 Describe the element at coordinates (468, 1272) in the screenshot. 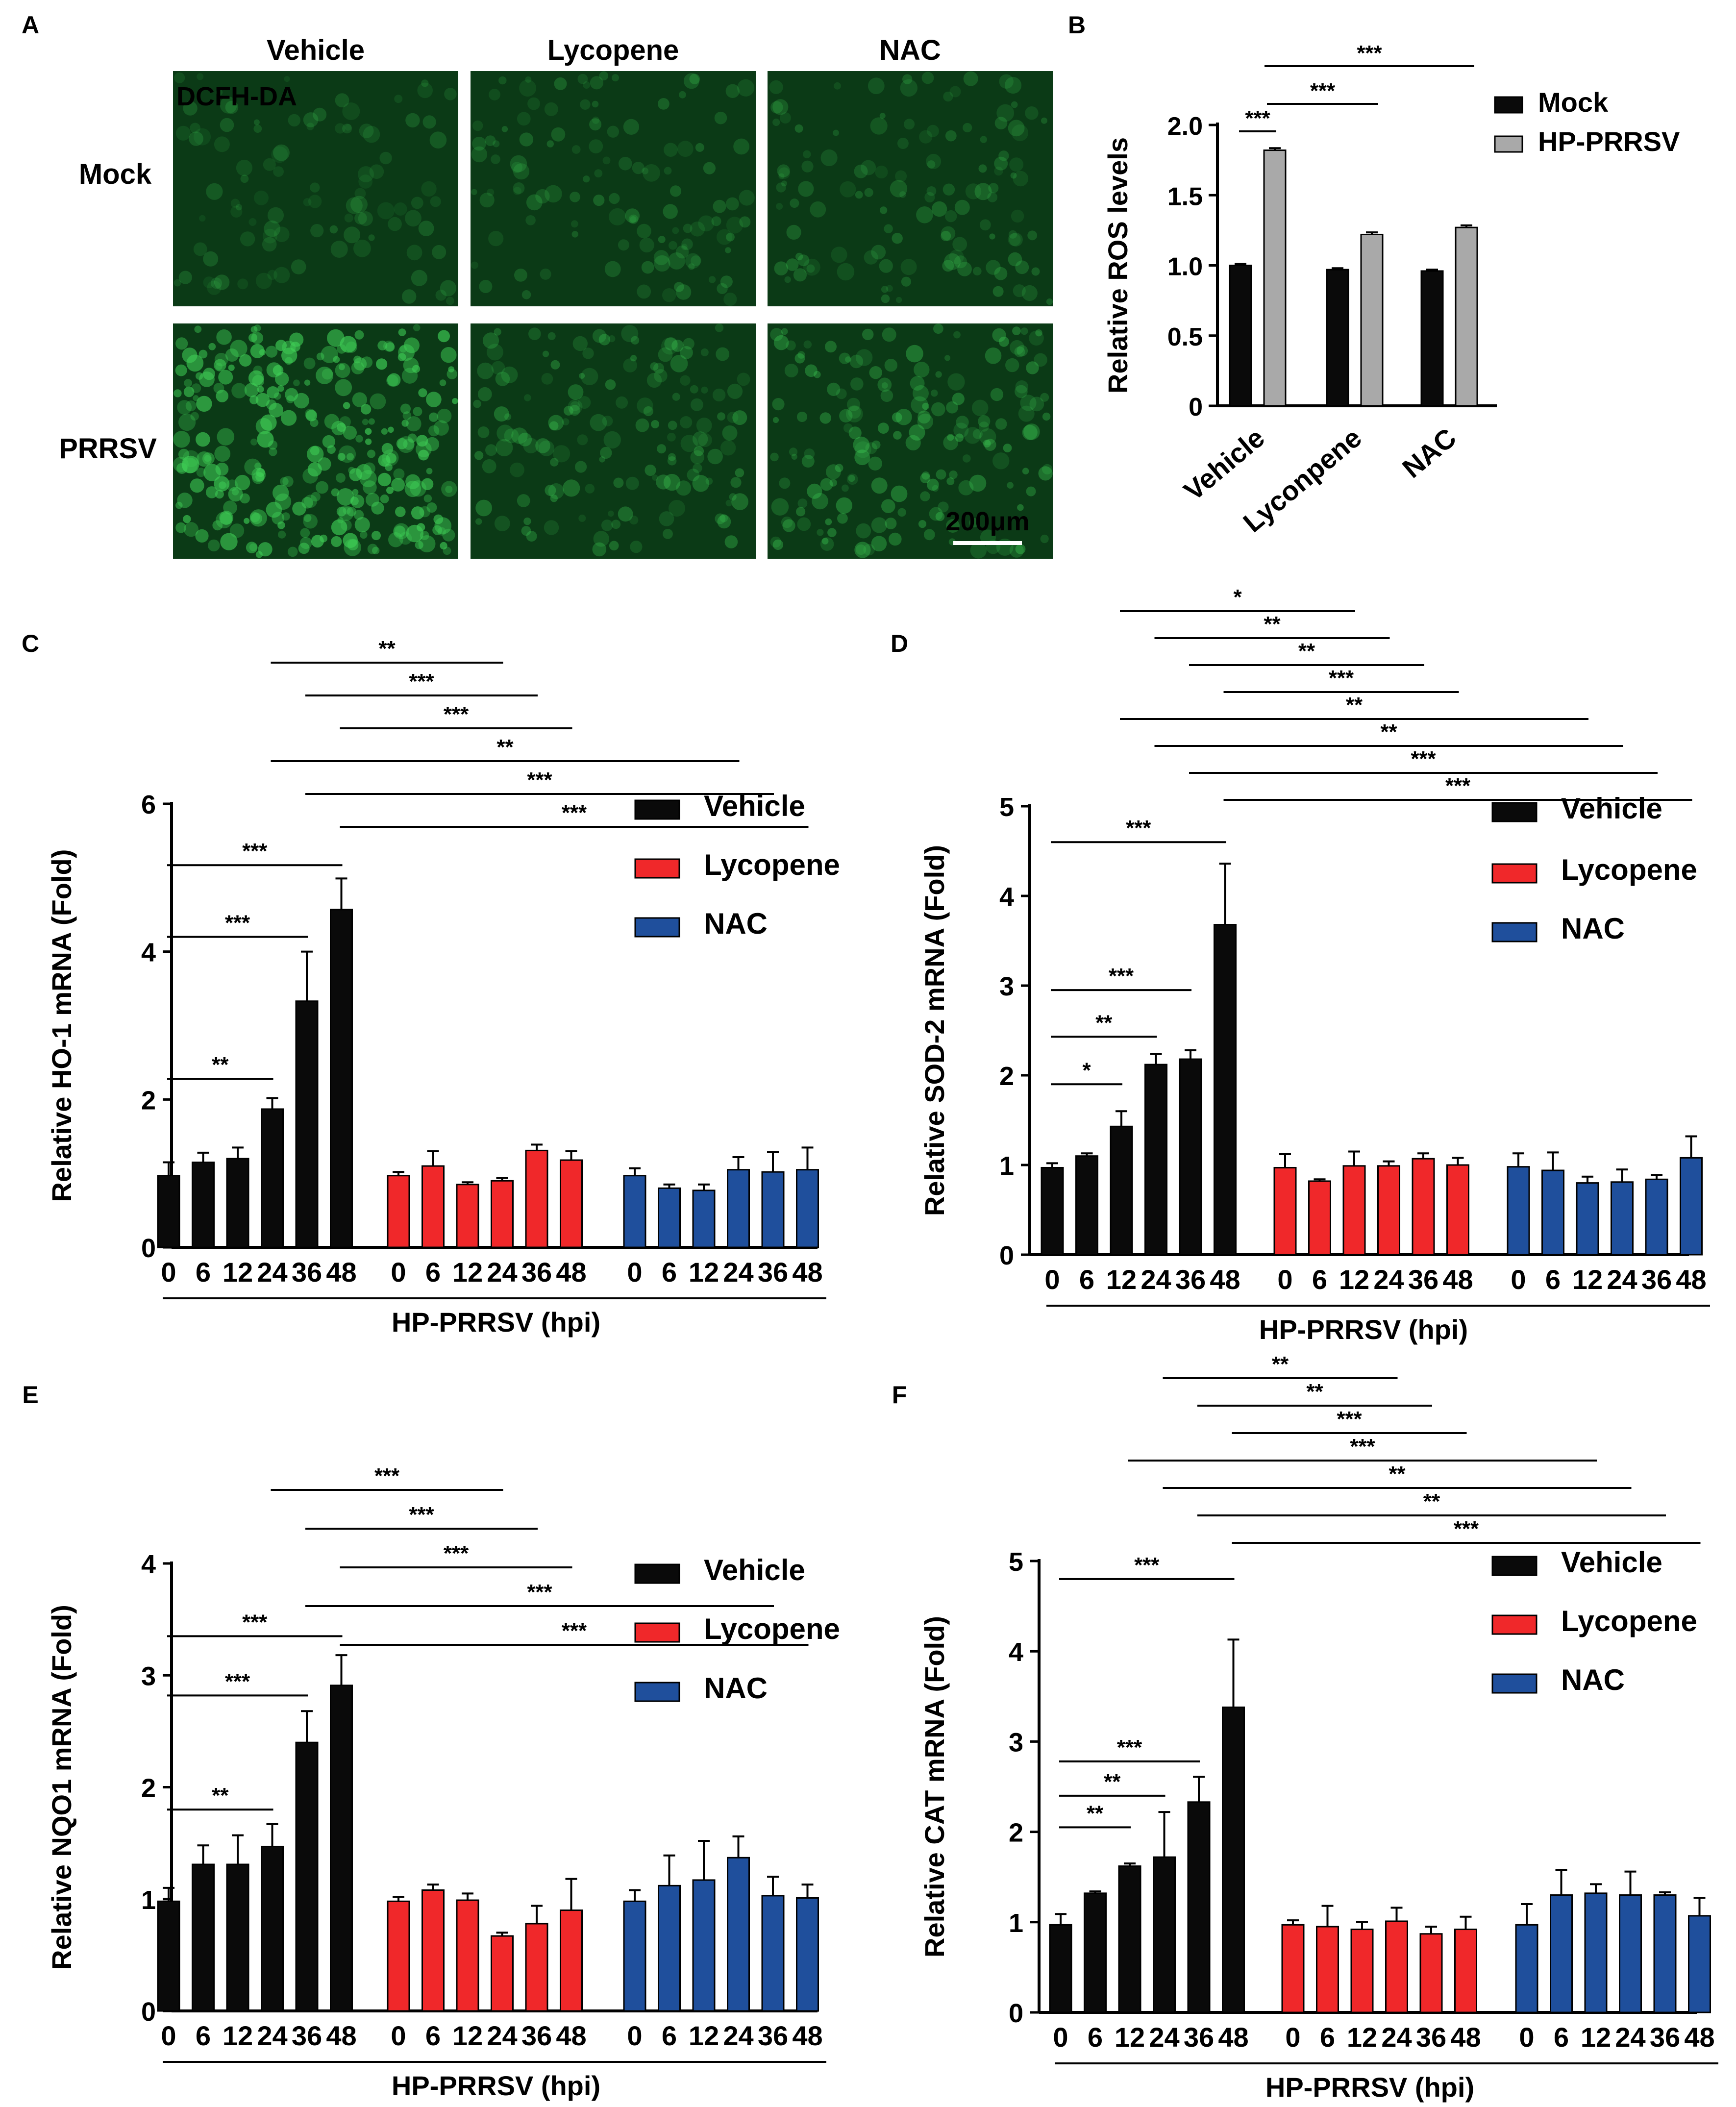

I see `x-tick-label: 12` at that location.